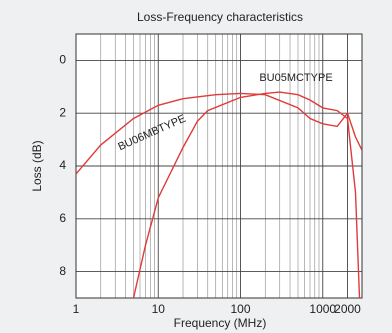 This screenshot has width=392, height=333. I want to click on x-axis-label: Frequency (MHz), so click(220, 323).